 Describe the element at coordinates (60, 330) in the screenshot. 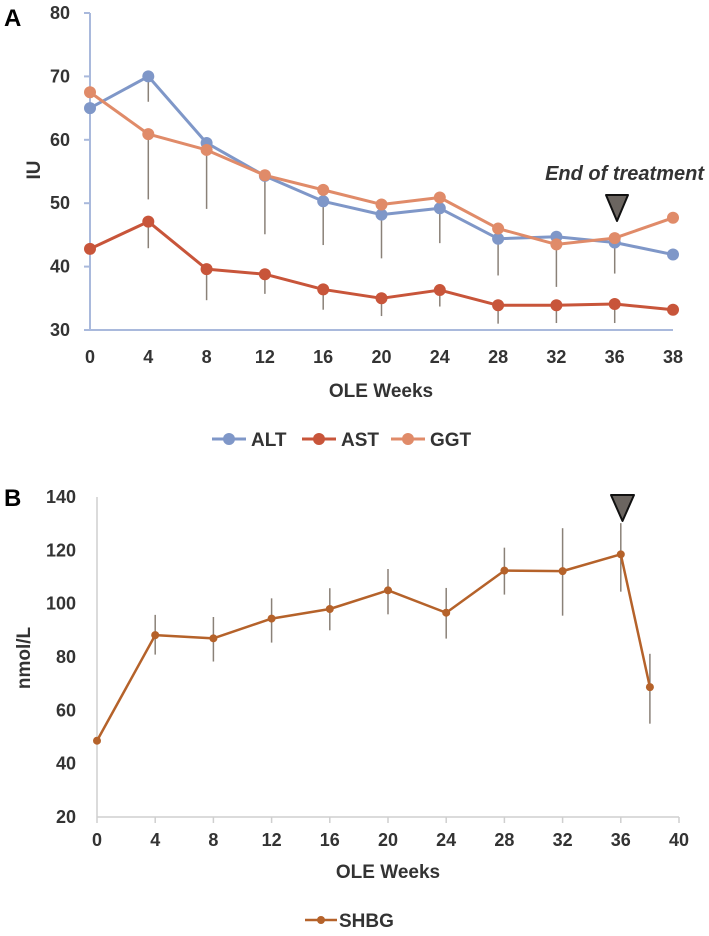

I see `panel-a-y-tick-label-30: 30` at that location.